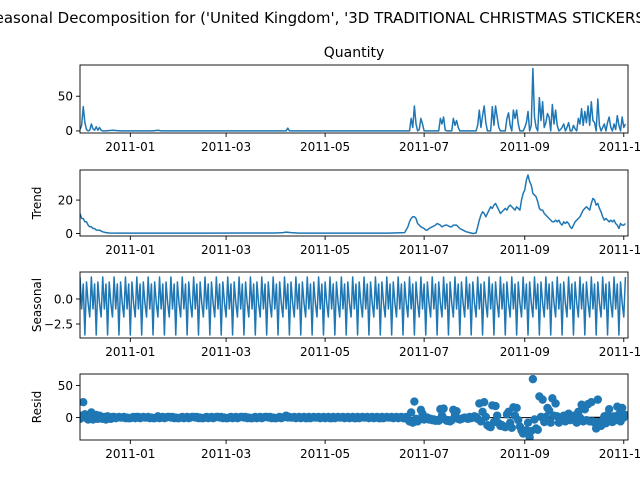 The width and height of the screenshot is (640, 480). Describe the element at coordinates (65, 200) in the screenshot. I see `y-tick-label: 20` at that location.